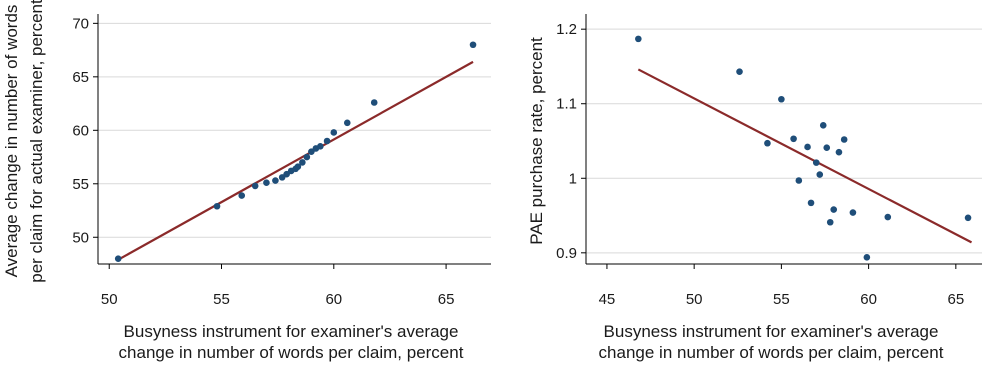 Image resolution: width=987 pixels, height=366 pixels. I want to click on y-tick-label: 50, so click(80, 237).